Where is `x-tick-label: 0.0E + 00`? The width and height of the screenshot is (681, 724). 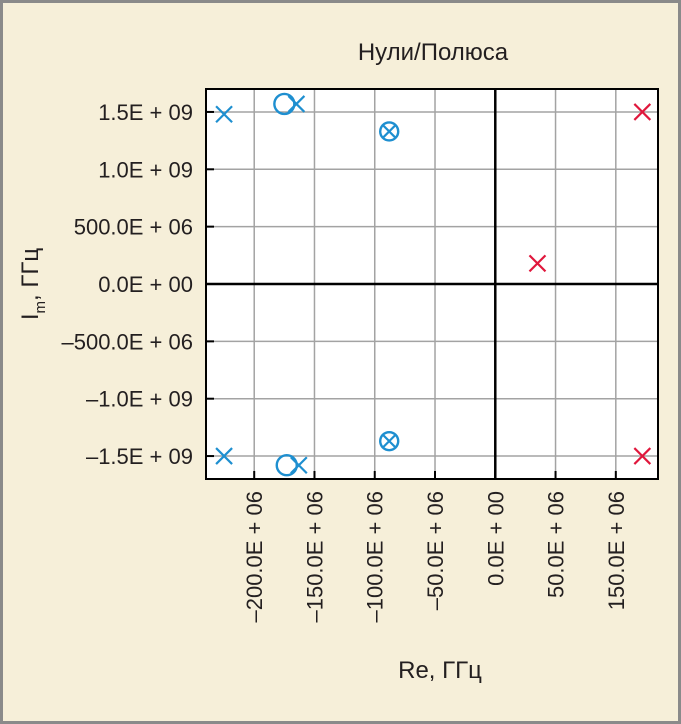 x-tick-label: 0.0E + 00 is located at coordinates (495, 538).